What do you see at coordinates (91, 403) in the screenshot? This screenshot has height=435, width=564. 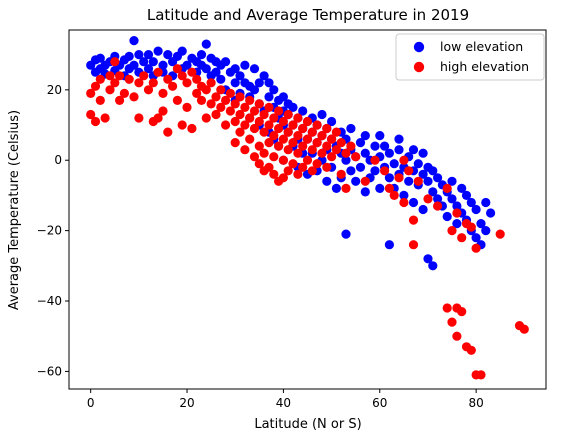 I see `x-tick-label: 0` at bounding box center [91, 403].